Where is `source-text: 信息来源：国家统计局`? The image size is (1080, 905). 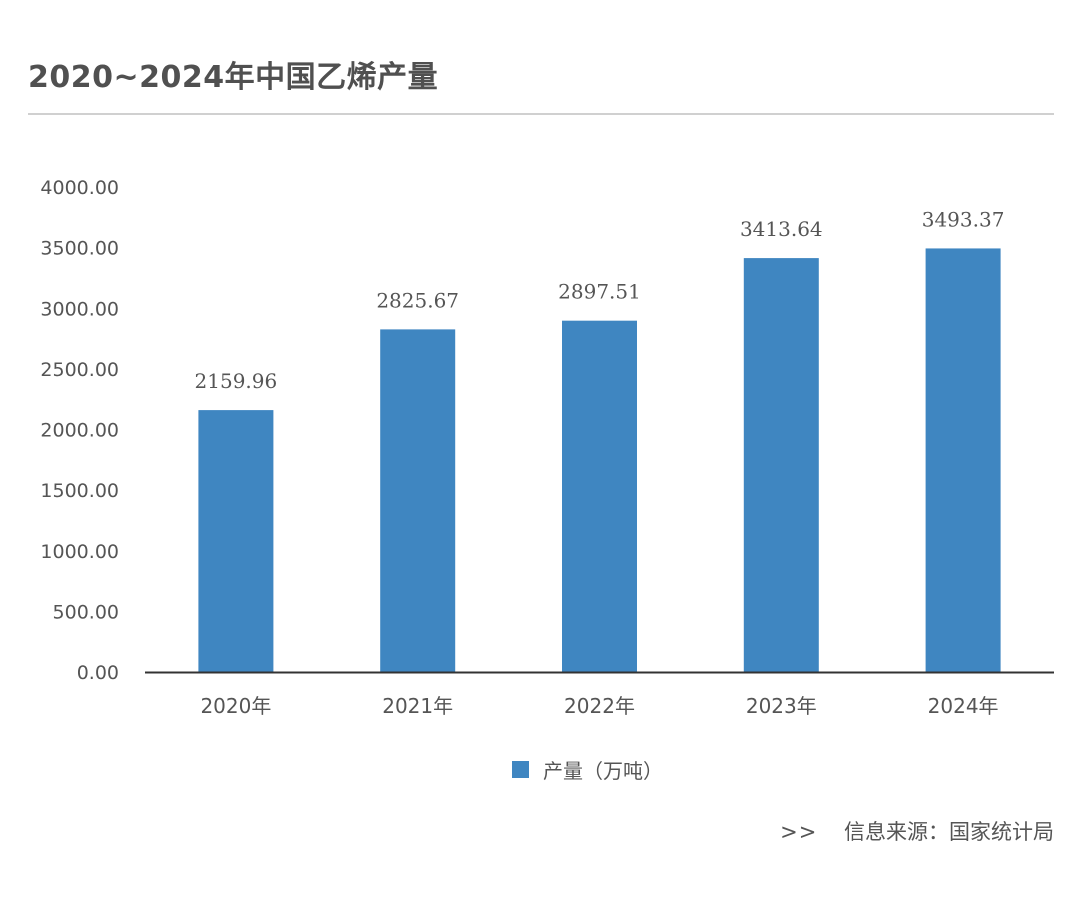
source-text: 信息来源：国家统计局 is located at coordinates (949, 832).